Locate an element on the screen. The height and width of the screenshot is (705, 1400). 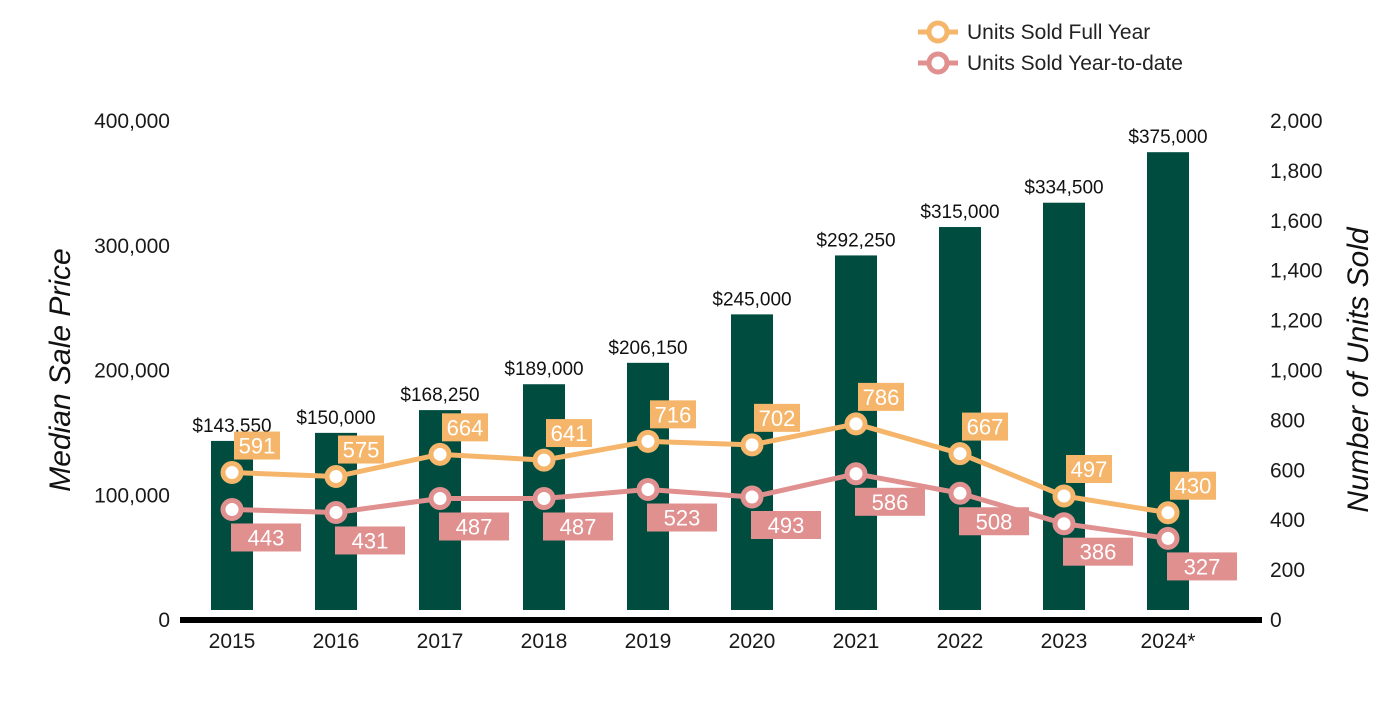
point-value-label: 508 is located at coordinates (994, 521).